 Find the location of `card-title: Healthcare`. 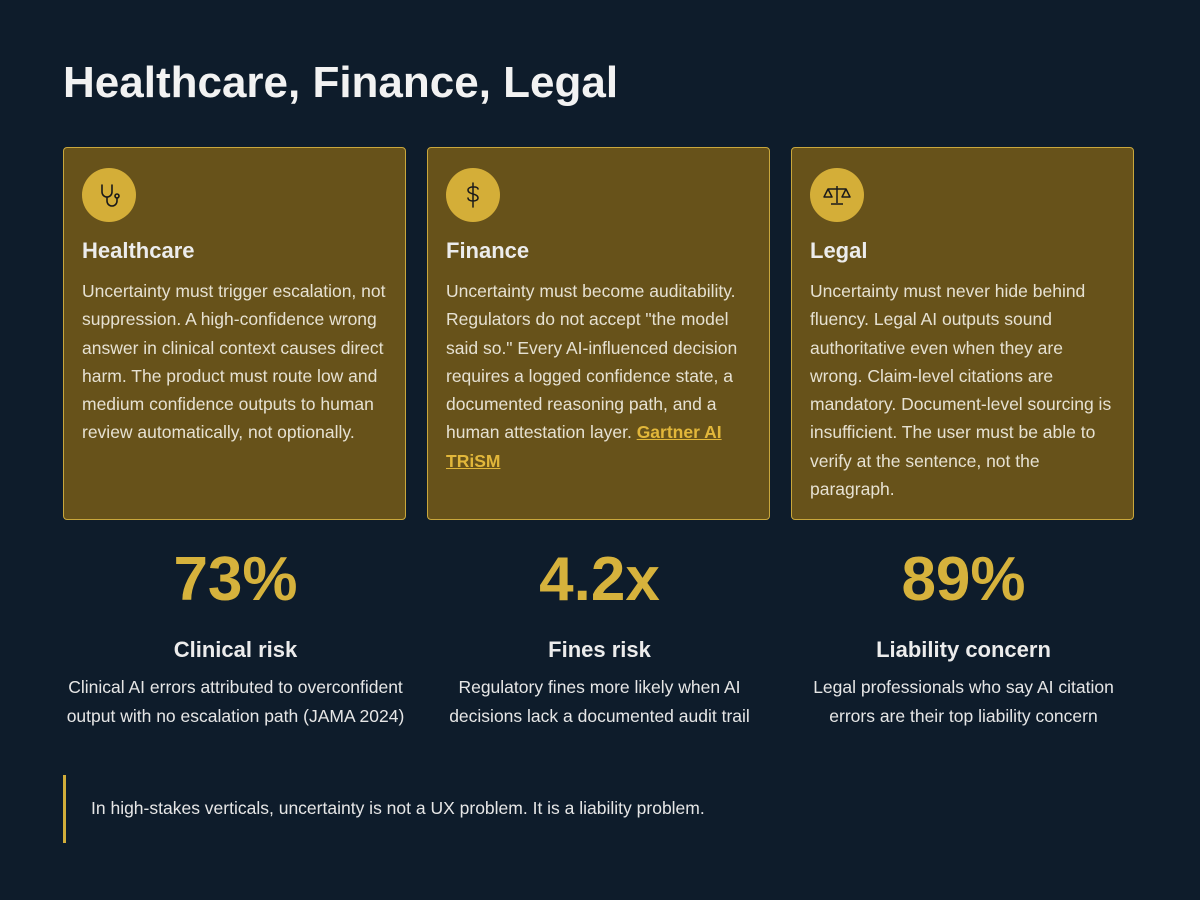

card-title: Healthcare is located at coordinates (138, 250).